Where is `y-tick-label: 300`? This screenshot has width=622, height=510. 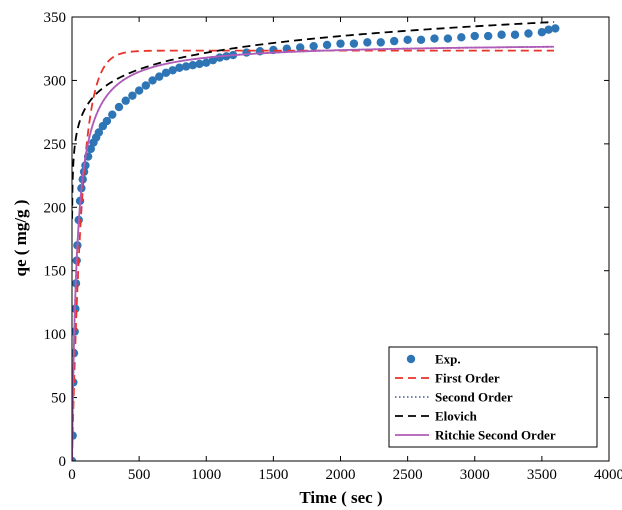 y-tick-label: 300 is located at coordinates (55, 81).